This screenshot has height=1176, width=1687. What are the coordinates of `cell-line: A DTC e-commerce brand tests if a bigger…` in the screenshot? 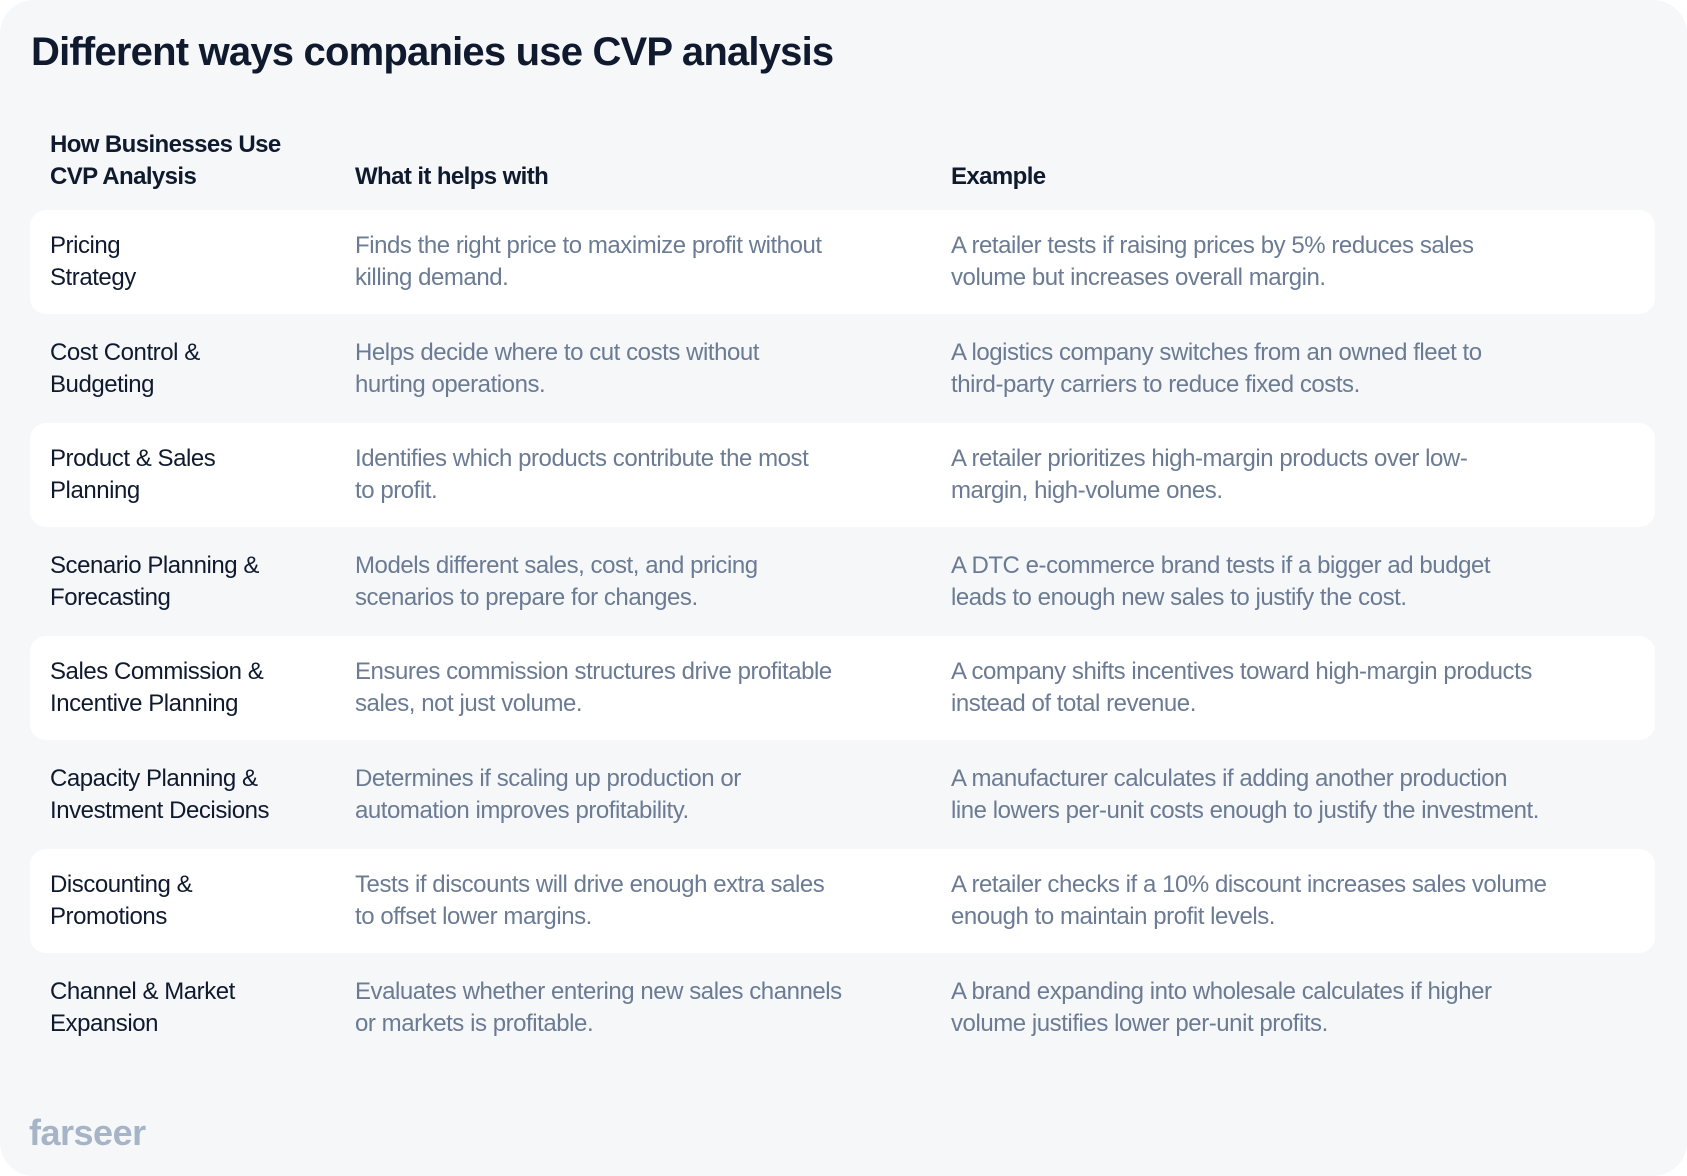 It's located at (1221, 565).